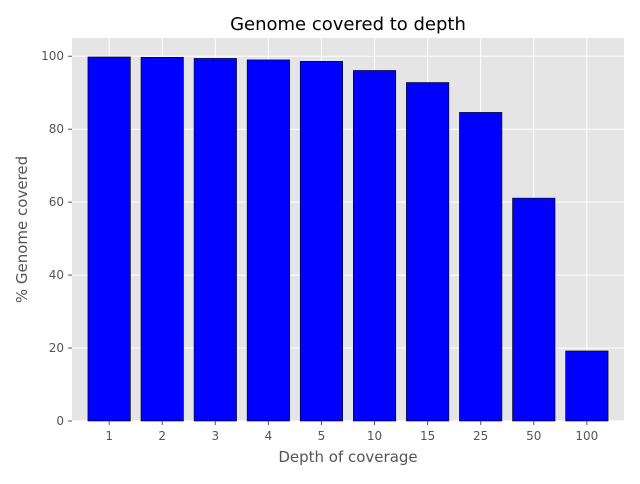  I want to click on x-tick-label: 50, so click(533, 436).